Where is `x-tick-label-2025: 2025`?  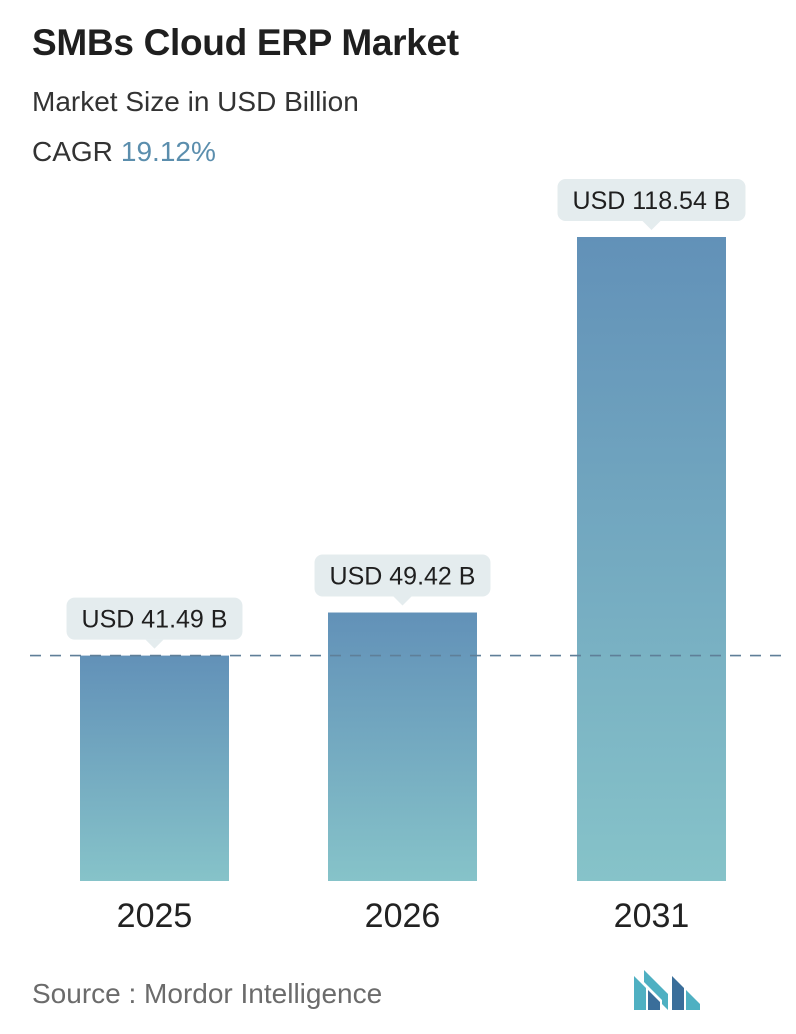 x-tick-label-2025: 2025 is located at coordinates (155, 916).